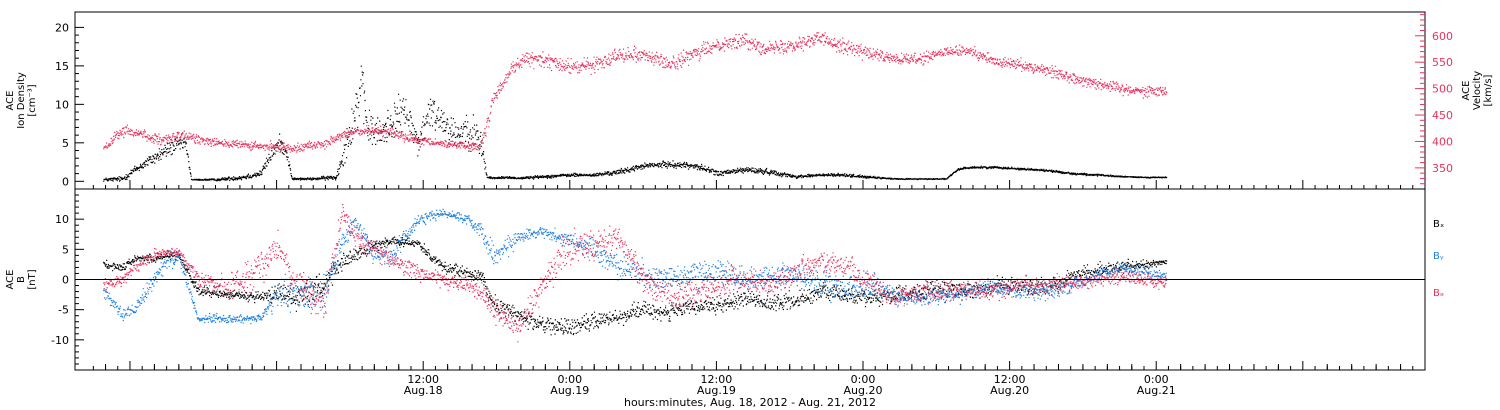 This screenshot has height=410, width=1500. Describe the element at coordinates (60, 340) in the screenshot. I see `b-tick-label: -10` at that location.